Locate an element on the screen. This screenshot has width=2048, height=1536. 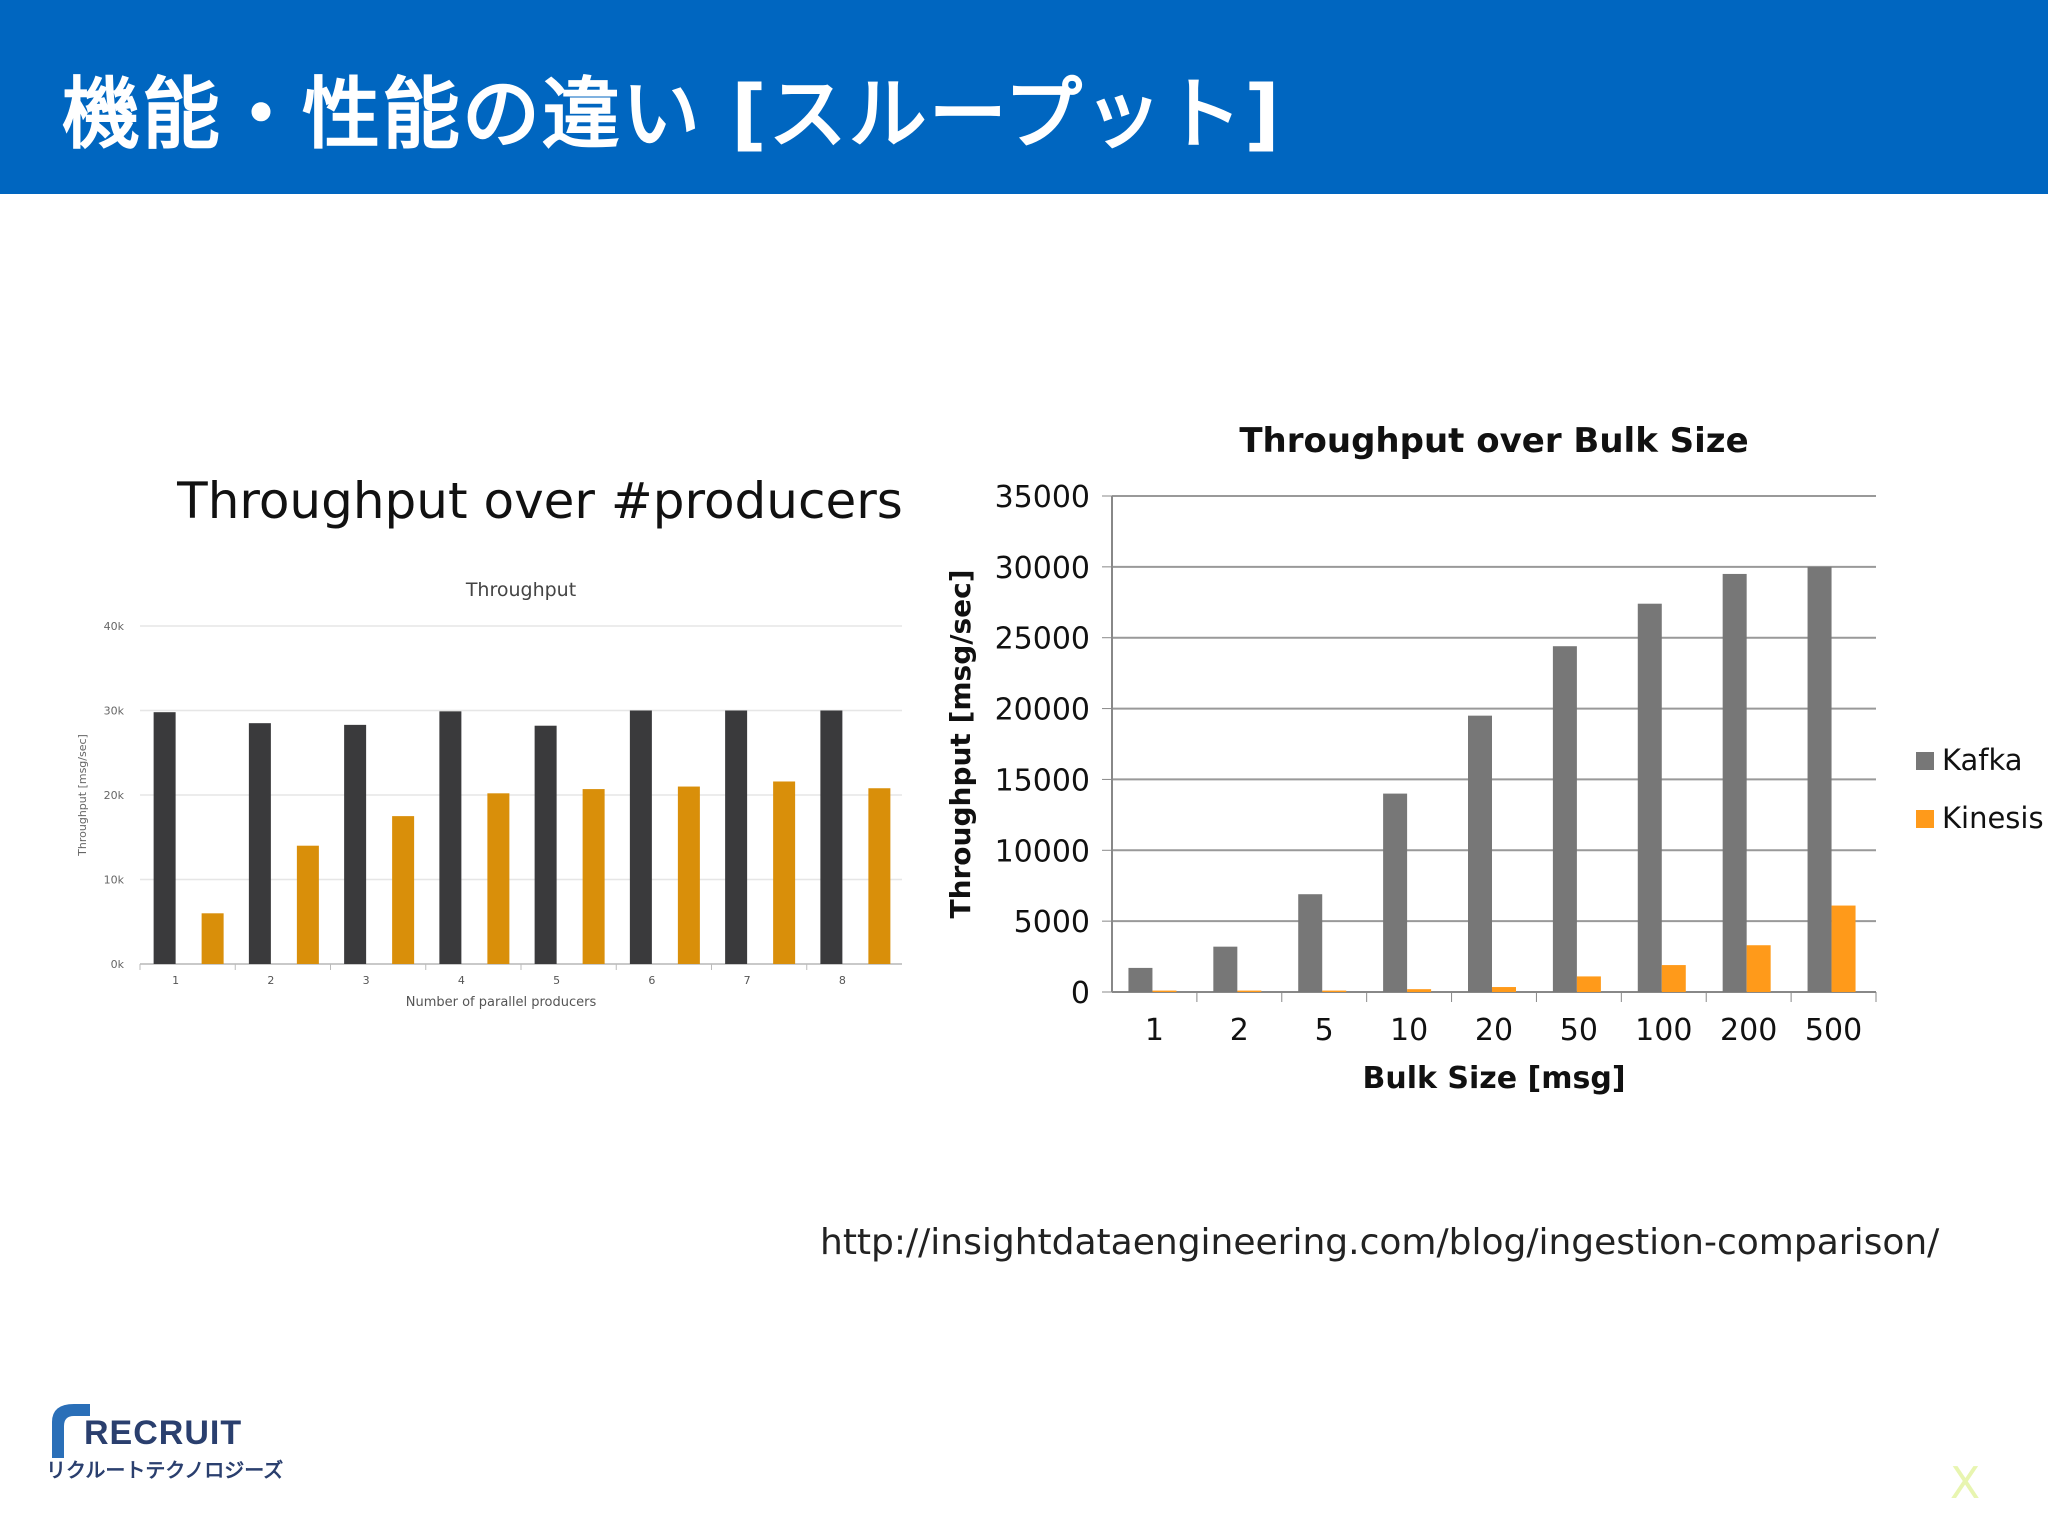
chart2-y-tick-label: 25000 is located at coordinates (1042, 639).